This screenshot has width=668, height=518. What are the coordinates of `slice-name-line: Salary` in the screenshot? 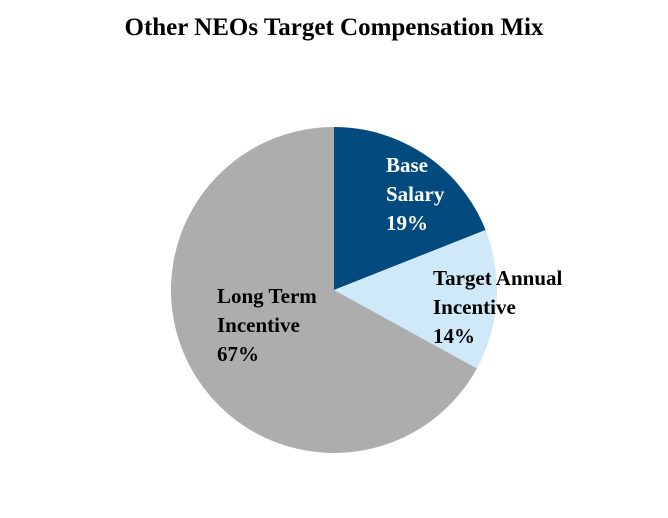 It's located at (415, 194).